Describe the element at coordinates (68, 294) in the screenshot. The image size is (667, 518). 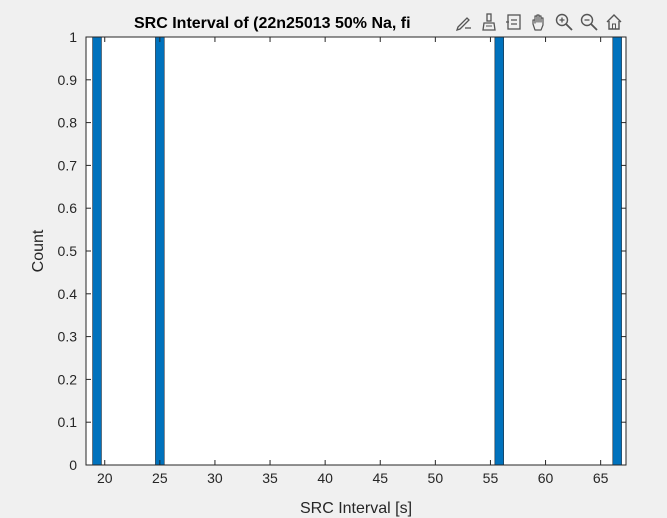
I see `y-tick-label: 0.4` at that location.